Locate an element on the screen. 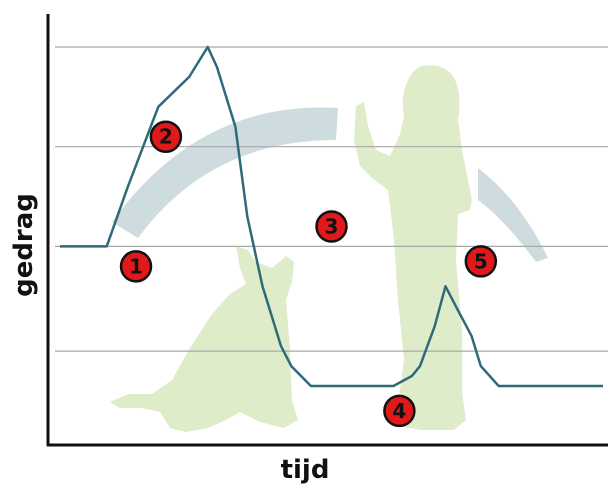 This screenshot has height=489, width=608. marker-1: 1 is located at coordinates (136, 266).